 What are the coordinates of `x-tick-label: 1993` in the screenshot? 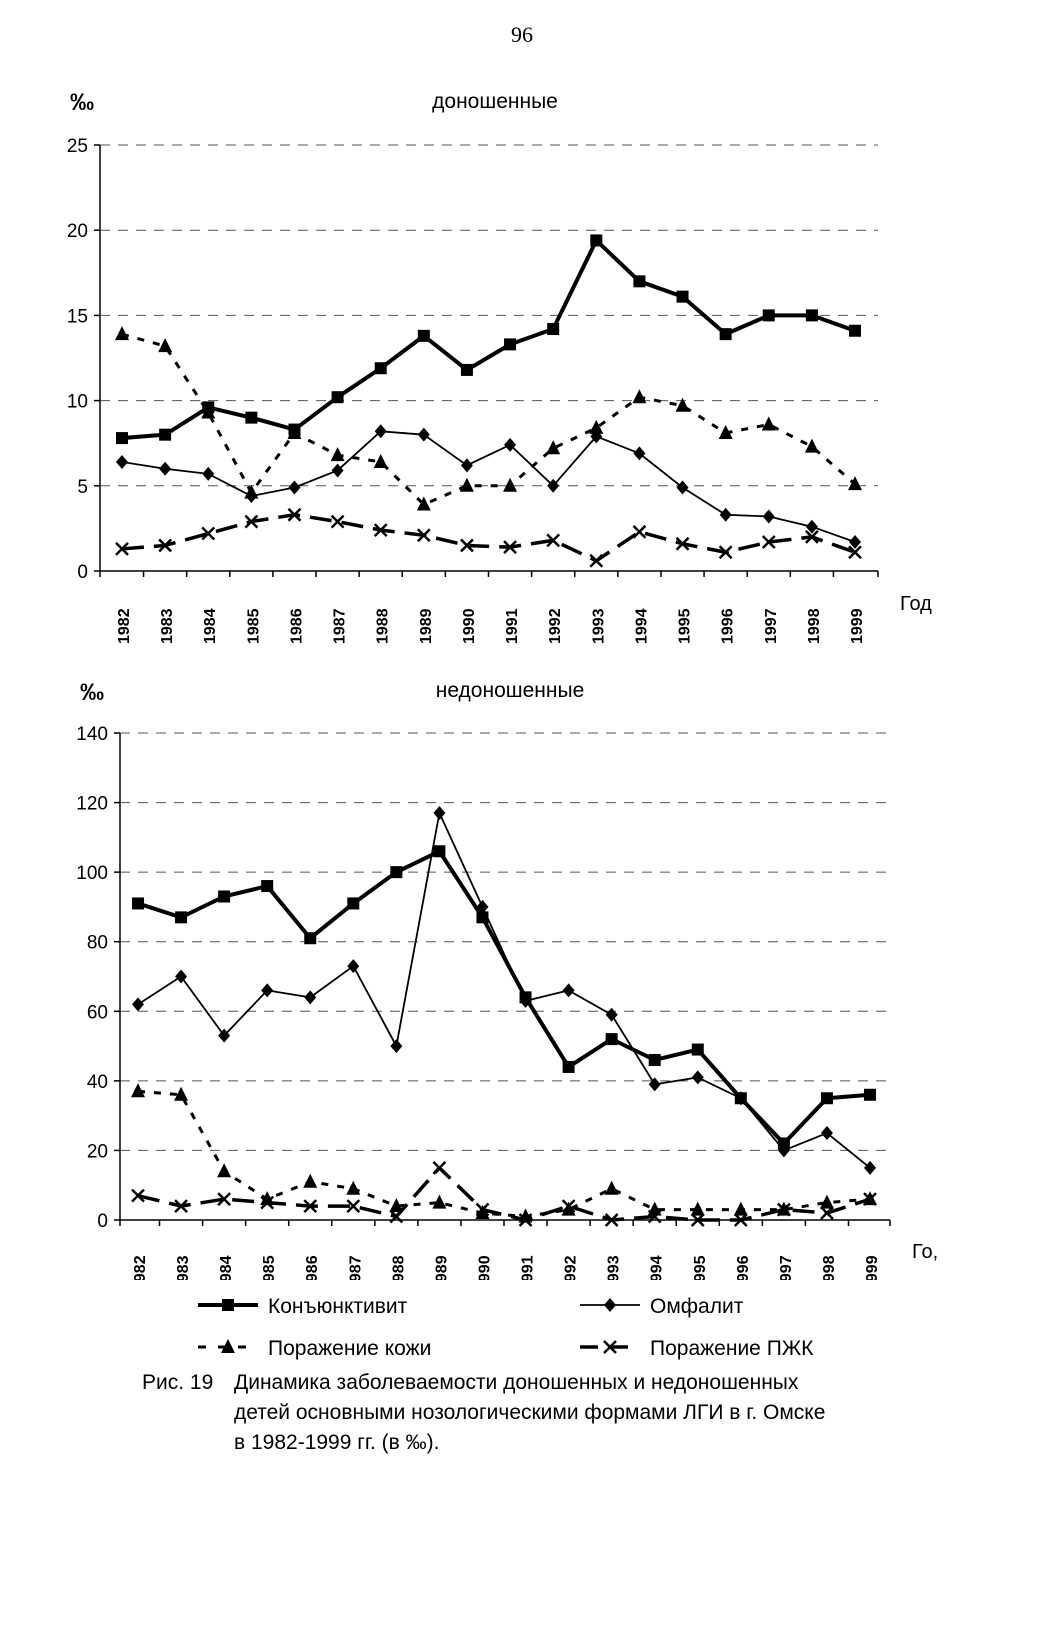 It's located at (614, 1267).